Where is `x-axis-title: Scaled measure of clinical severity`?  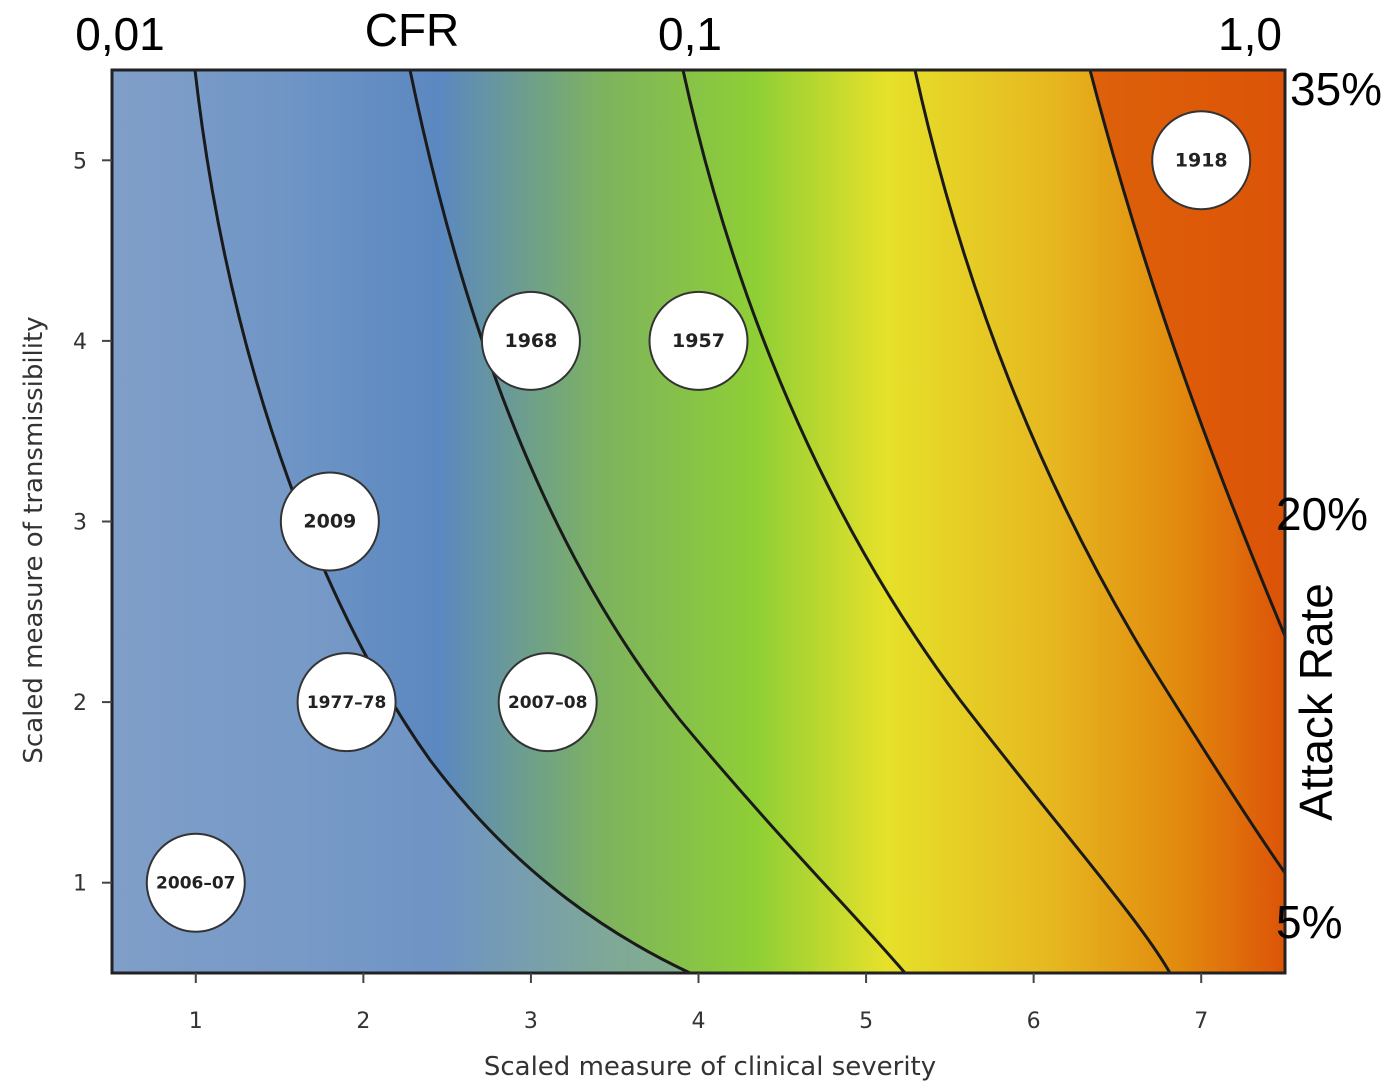
x-axis-title: Scaled measure of clinical severity is located at coordinates (710, 1067).